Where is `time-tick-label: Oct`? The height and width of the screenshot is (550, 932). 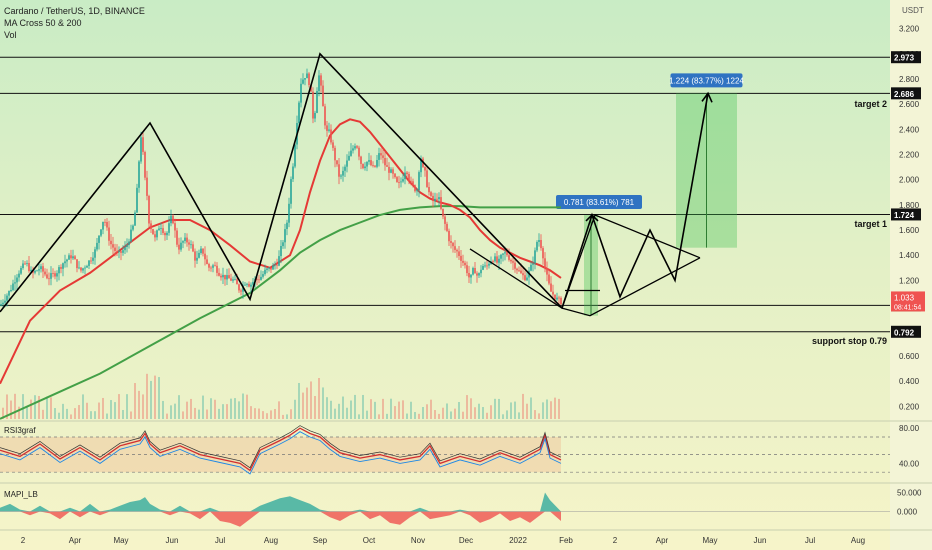 time-tick-label: Oct is located at coordinates (369, 540).